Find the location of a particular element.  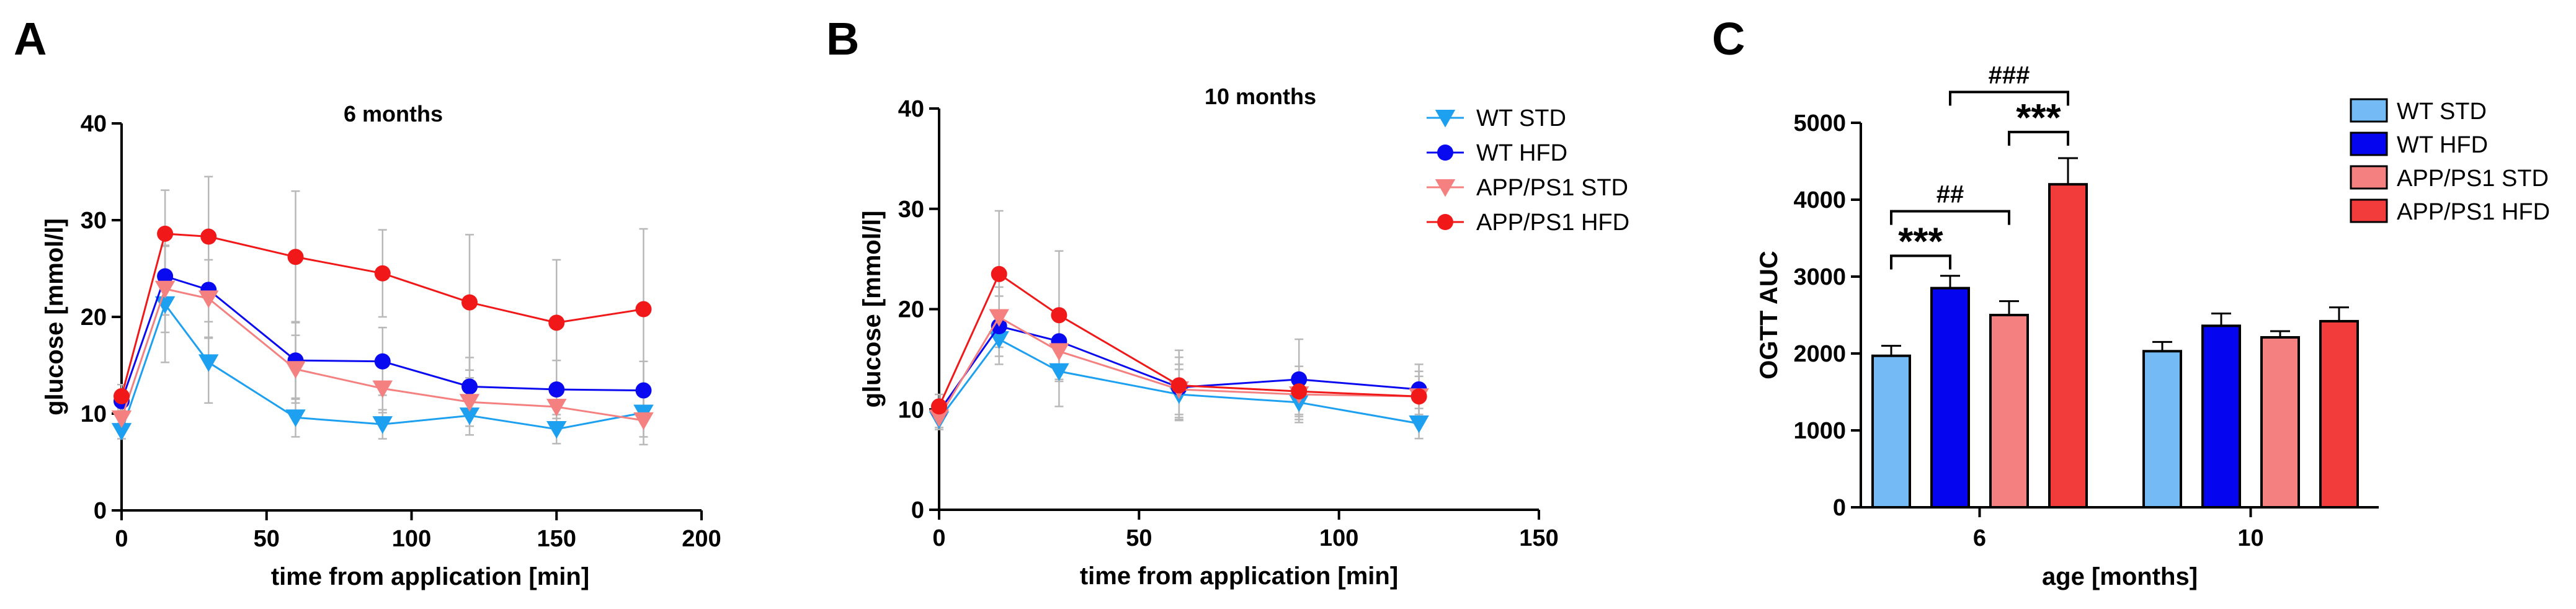

y-tick-label: 40 is located at coordinates (94, 124).